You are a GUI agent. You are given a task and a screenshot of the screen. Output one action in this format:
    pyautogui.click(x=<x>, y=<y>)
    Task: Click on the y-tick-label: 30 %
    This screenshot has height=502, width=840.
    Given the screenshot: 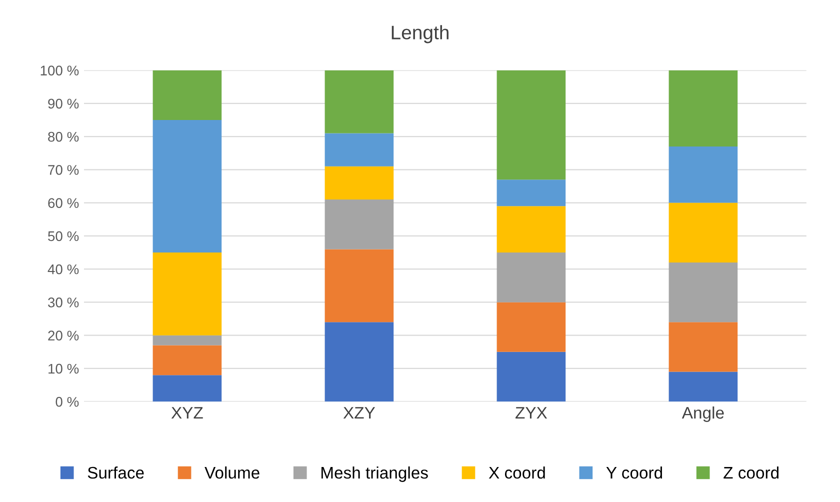 What is the action you would take?
    pyautogui.click(x=63, y=303)
    